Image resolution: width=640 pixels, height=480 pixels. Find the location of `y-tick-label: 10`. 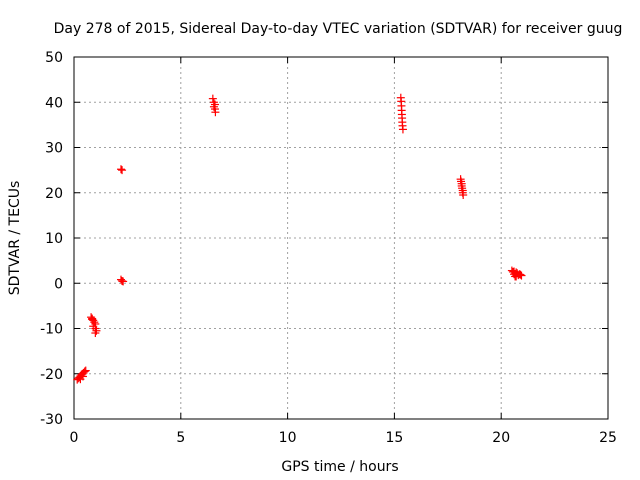

y-tick-label: 10 is located at coordinates (54, 239).